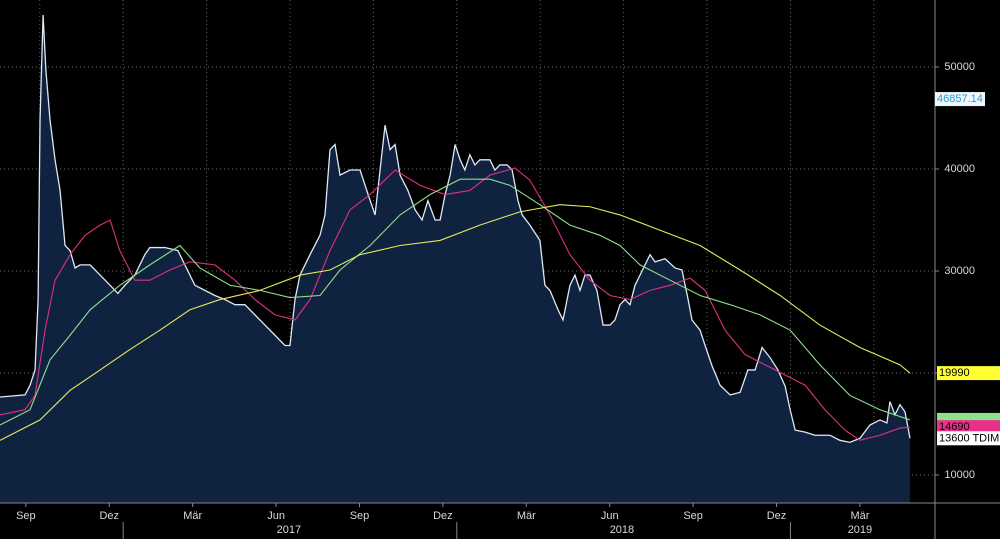 The image size is (1000, 539). I want to click on last-value: 13600, so click(954, 438).